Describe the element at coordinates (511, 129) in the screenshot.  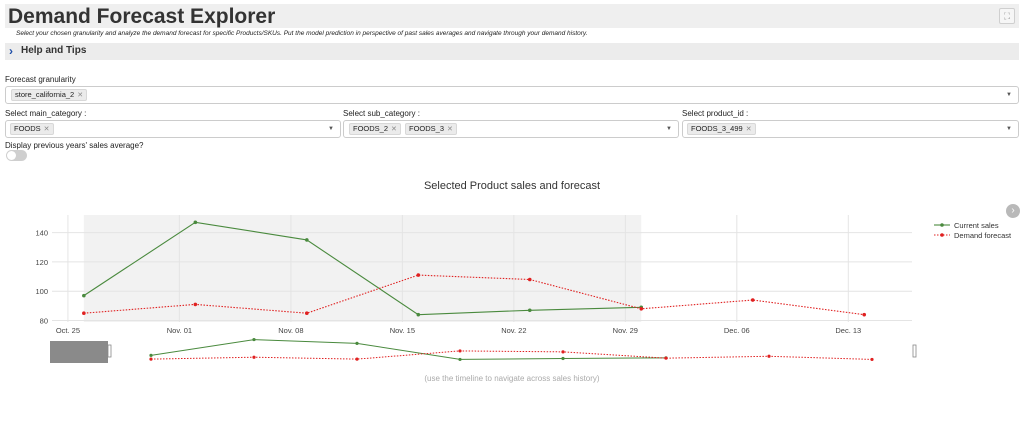
I see `sub-category-select: FOODS_2 ✕ FOODS_3 ✕ ▼` at that location.